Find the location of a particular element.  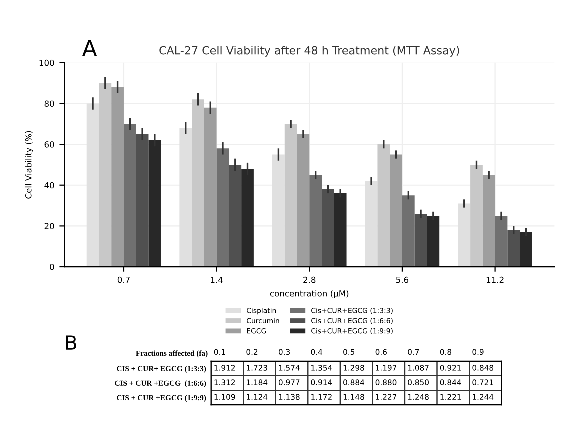

y-tick-label: 20 is located at coordinates (49, 226).